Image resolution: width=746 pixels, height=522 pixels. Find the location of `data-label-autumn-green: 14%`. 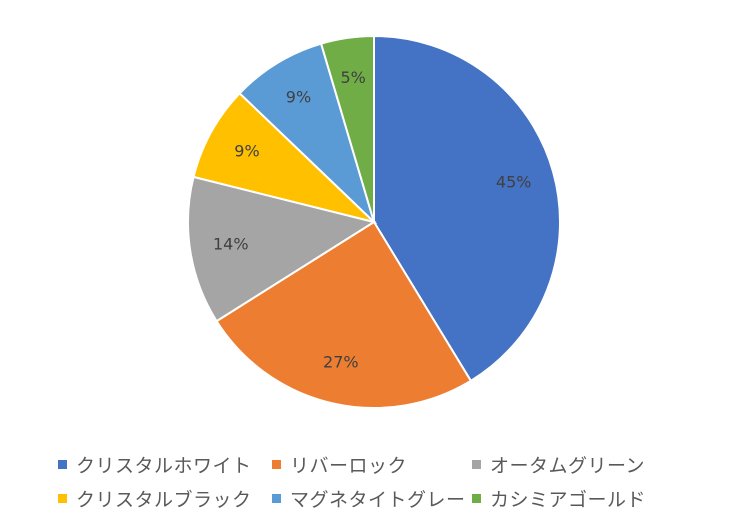

data-label-autumn-green: 14% is located at coordinates (231, 243).